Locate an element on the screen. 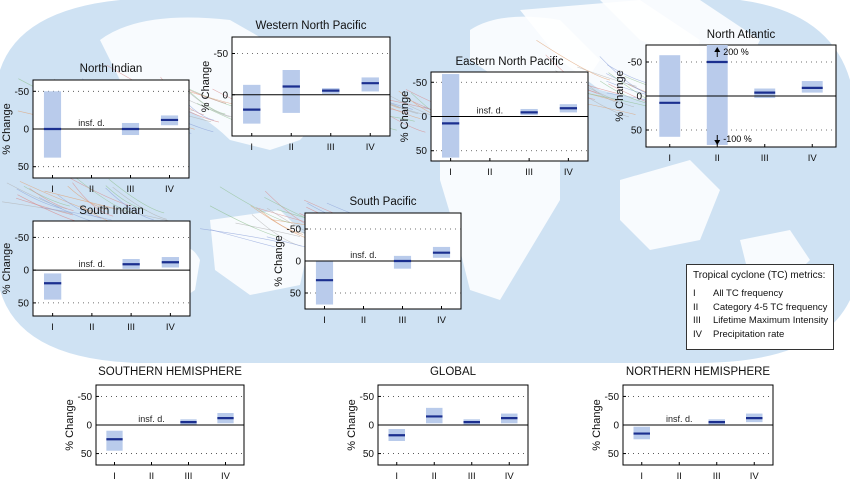 This screenshot has height=503, width=850. panel-title: Eastern North Pacific is located at coordinates (509, 62).